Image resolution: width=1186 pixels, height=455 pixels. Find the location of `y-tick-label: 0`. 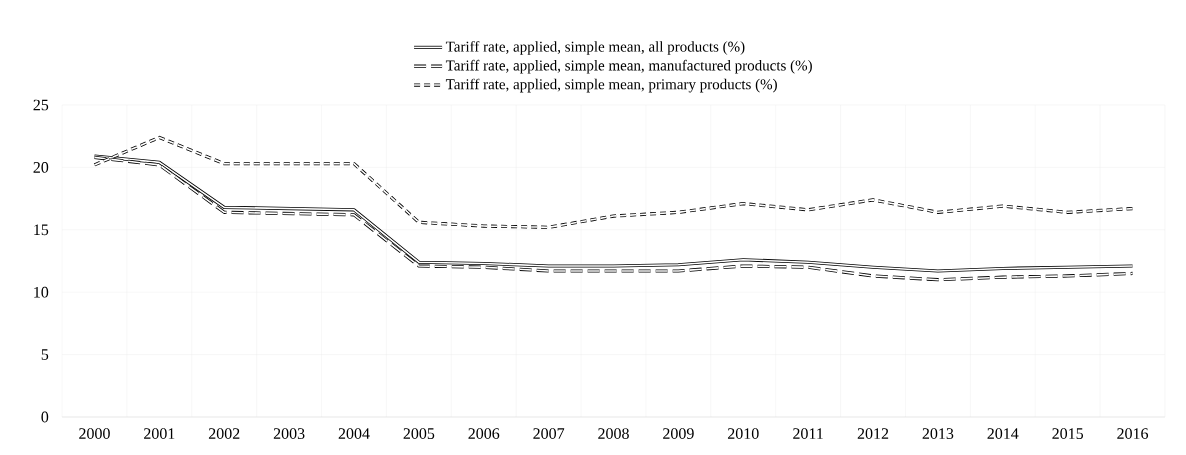

y-tick-label: 0 is located at coordinates (45, 417).